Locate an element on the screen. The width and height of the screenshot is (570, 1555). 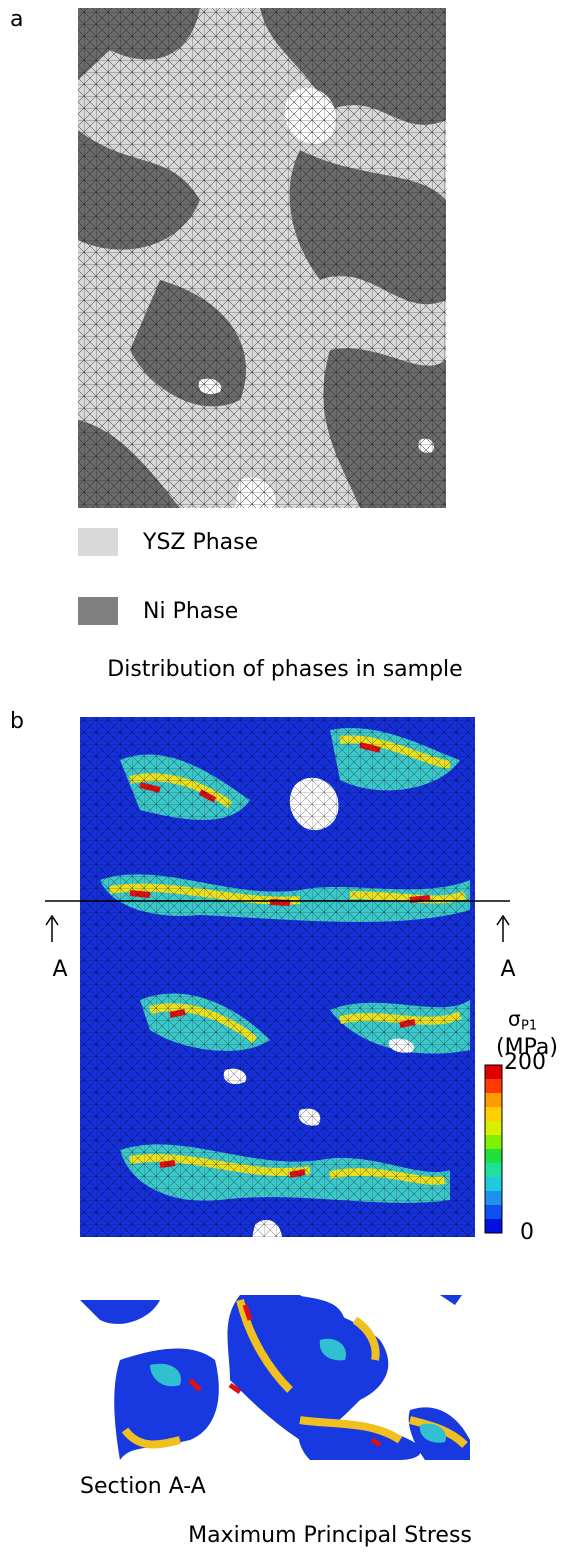
caption: Maximum Principal Stress is located at coordinates (330, 1535).